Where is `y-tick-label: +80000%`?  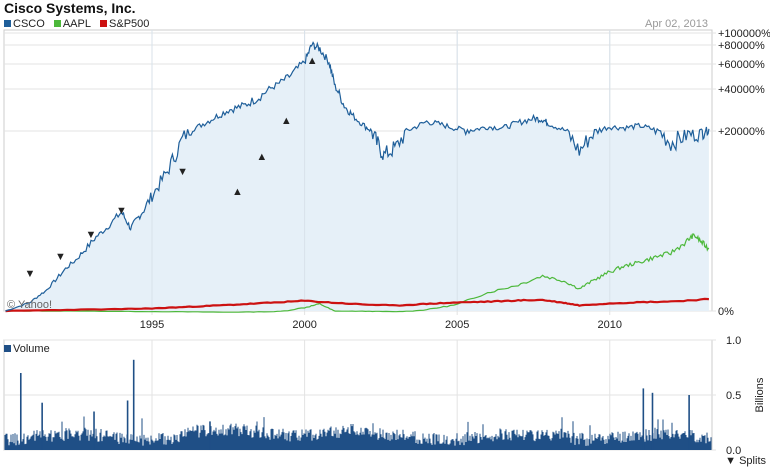 y-tick-label: +80000% is located at coordinates (741, 46).